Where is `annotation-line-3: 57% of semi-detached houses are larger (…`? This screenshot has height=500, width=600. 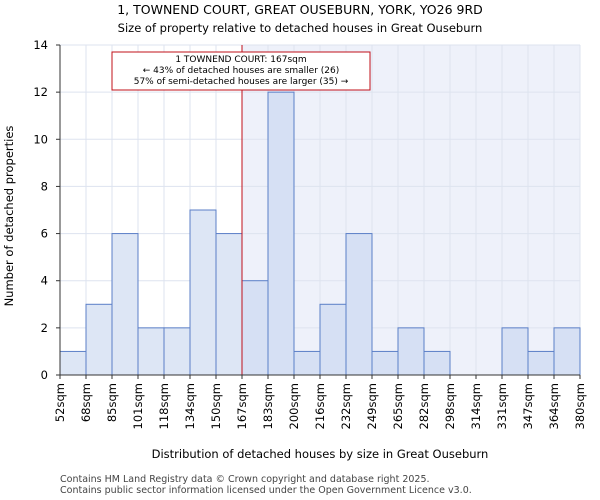 annotation-line-3: 57% of semi-detached houses are larger (… is located at coordinates (241, 82).